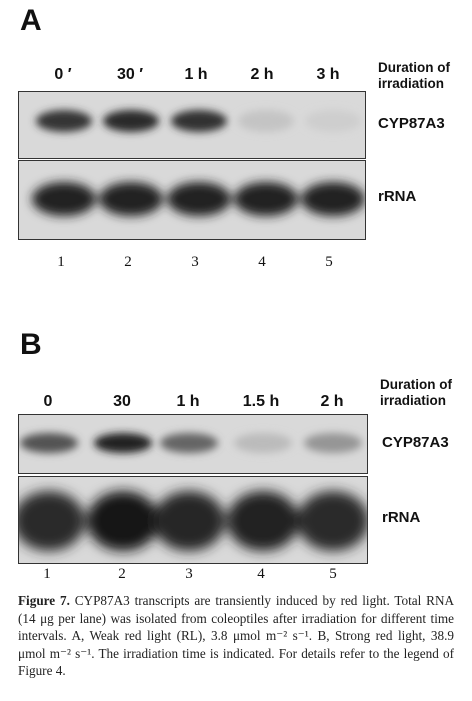 This screenshot has height=701, width=472. Describe the element at coordinates (130, 75) in the screenshot. I see `panel-a-lane-2-label: 30 ′` at that location.